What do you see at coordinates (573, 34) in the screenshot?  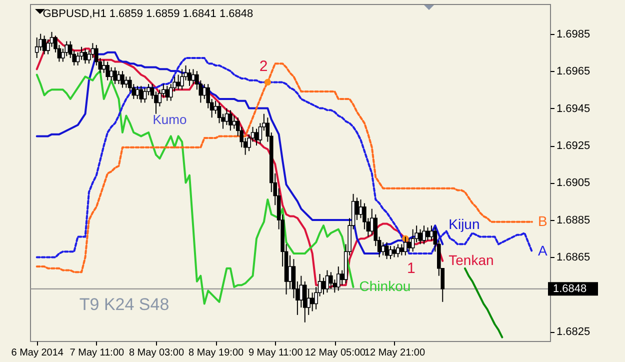 I see `y-tick-label: 1.6985` at bounding box center [573, 34].